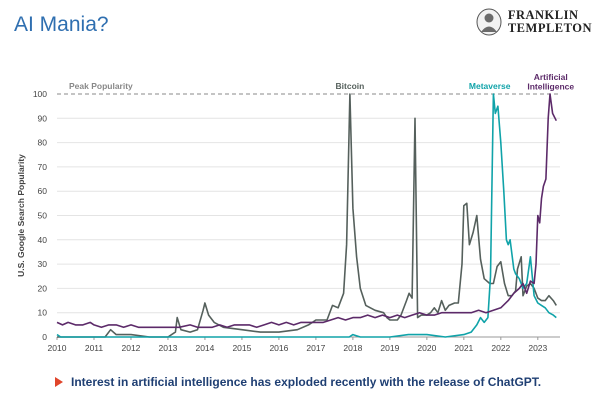 This screenshot has height=403, width=602. Describe the element at coordinates (426, 348) in the screenshot. I see `x-tick-label: 2020` at that location.